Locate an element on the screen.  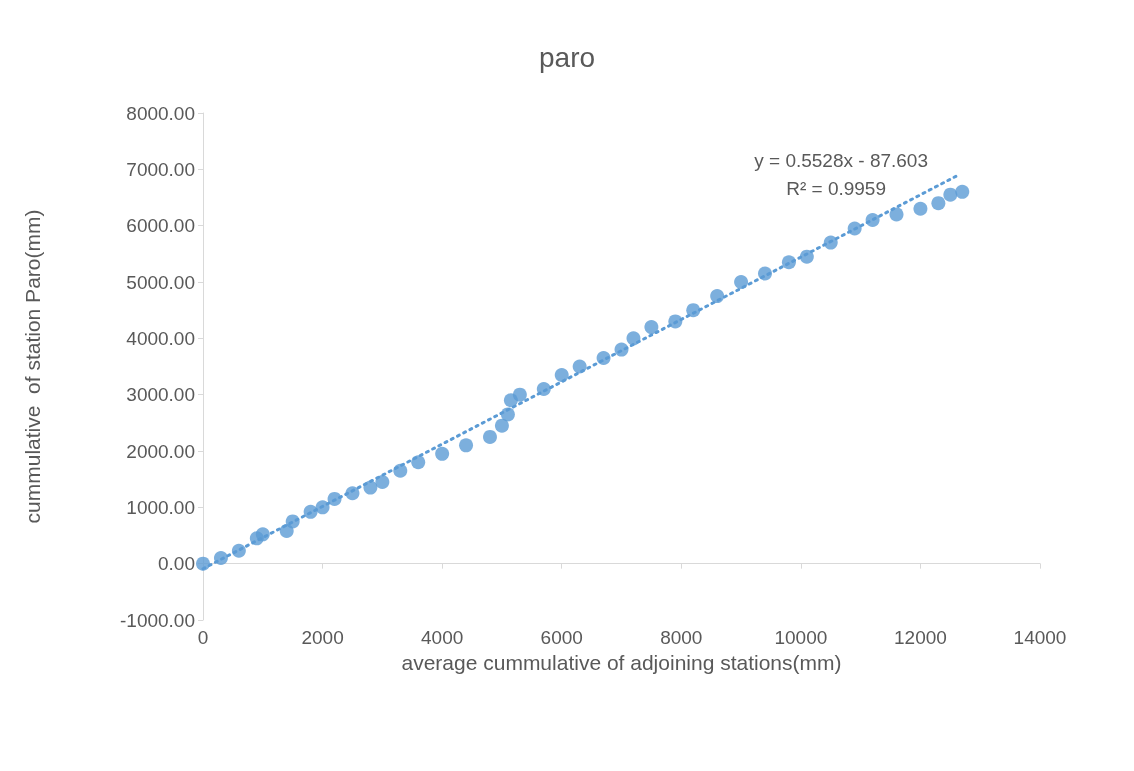
x-tick-label: 12000 is located at coordinates (920, 637).